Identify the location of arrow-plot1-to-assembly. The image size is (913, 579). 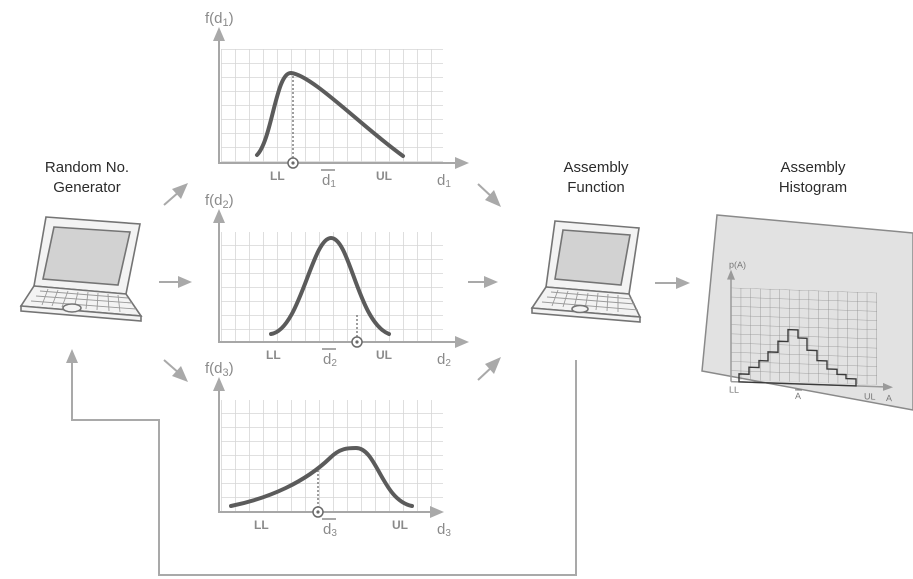
(489, 195).